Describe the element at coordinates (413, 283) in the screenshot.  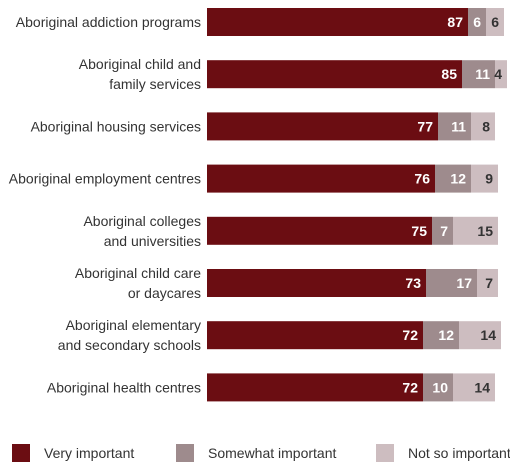
I see `data-label: 73` at that location.